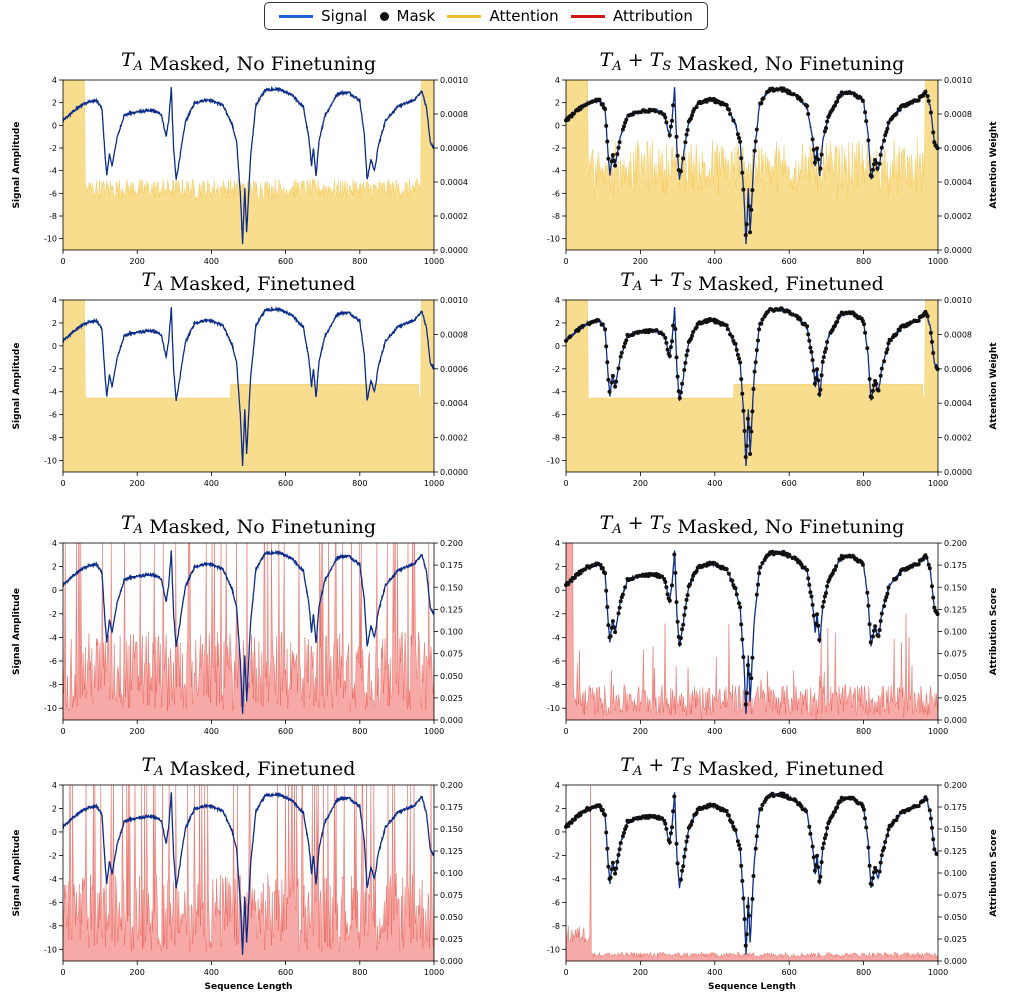 Image resolution: width=1010 pixels, height=998 pixels. Describe the element at coordinates (557, 80) in the screenshot. I see `y-tick-label: 4` at that location.